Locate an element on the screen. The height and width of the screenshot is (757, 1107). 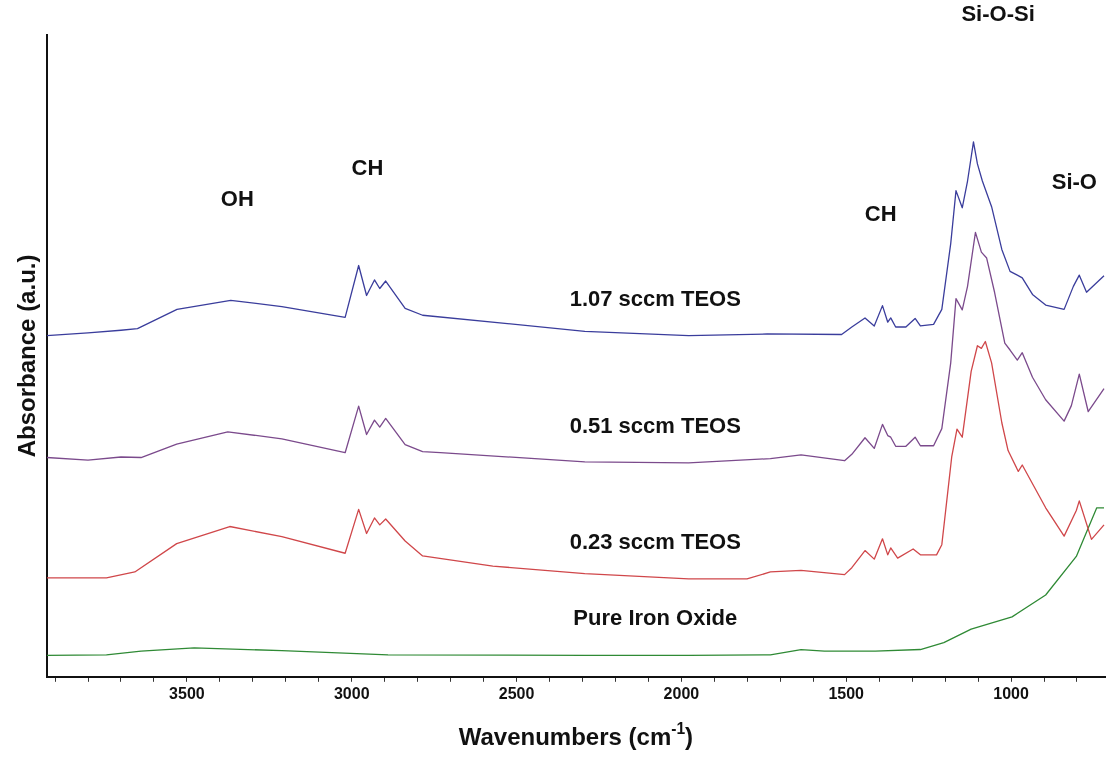
x-tick-label: 3000 is located at coordinates (351, 693).